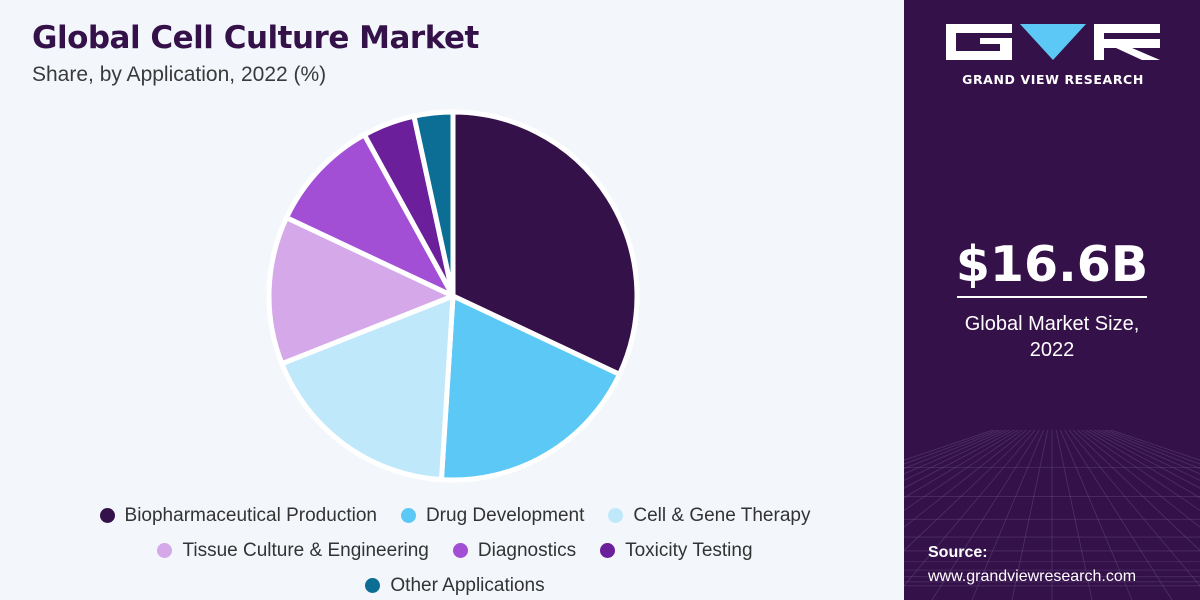 This screenshot has height=600, width=1200. I want to click on divider, so click(1052, 297).